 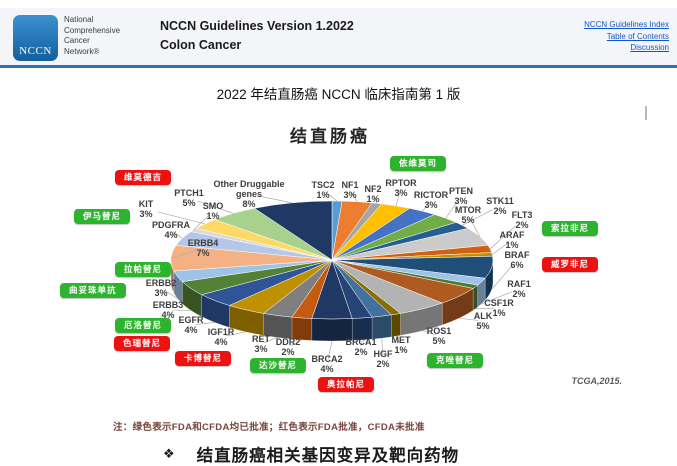 What do you see at coordinates (143, 325) in the screenshot?
I see `drug-badge-厄洛替尼: 厄洛替尼` at bounding box center [143, 325].